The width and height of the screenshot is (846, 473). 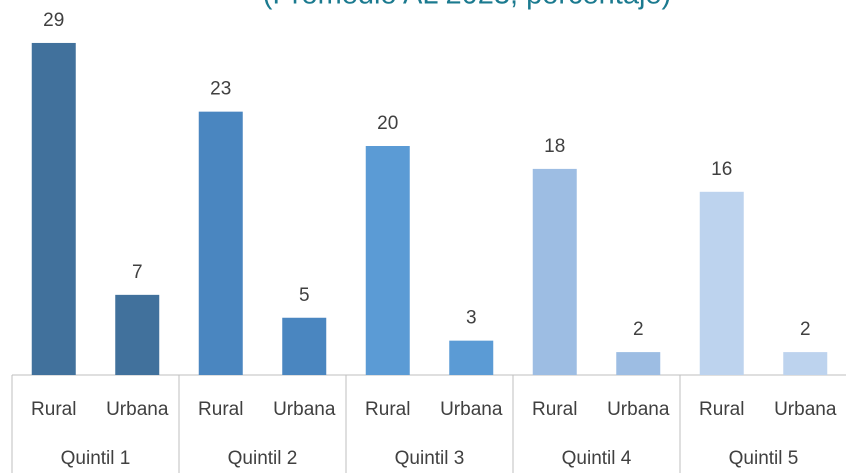 I want to click on value-label: 29, so click(x=53, y=20).